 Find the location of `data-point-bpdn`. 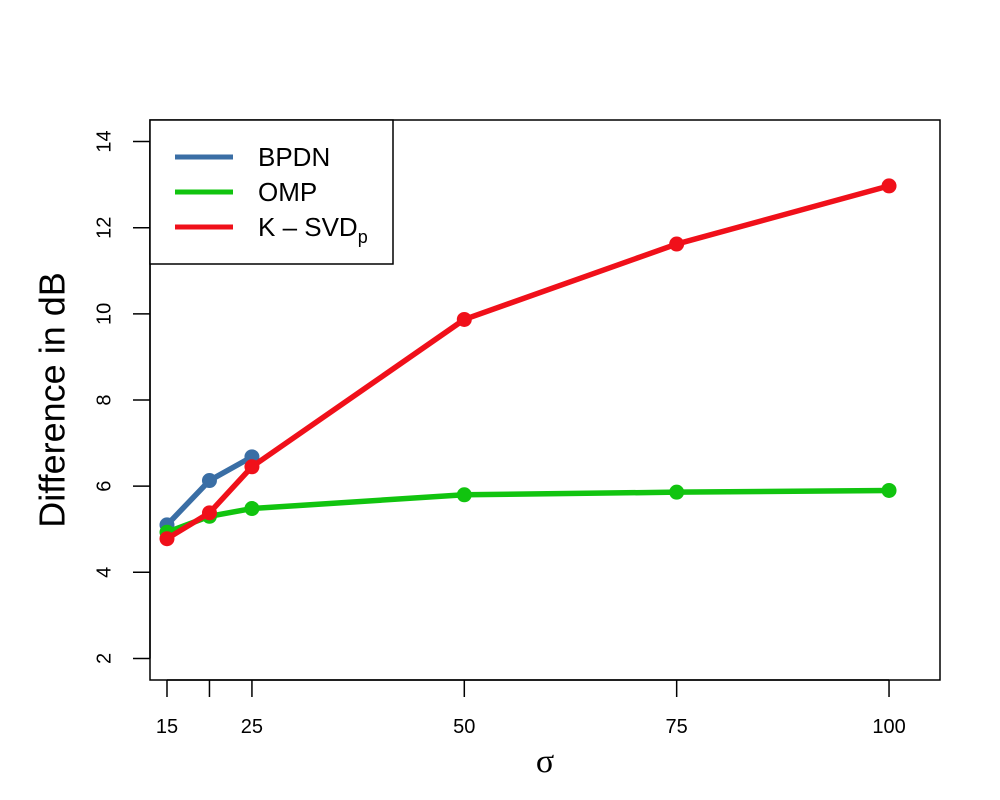

data-point-bpdn is located at coordinates (209, 481).